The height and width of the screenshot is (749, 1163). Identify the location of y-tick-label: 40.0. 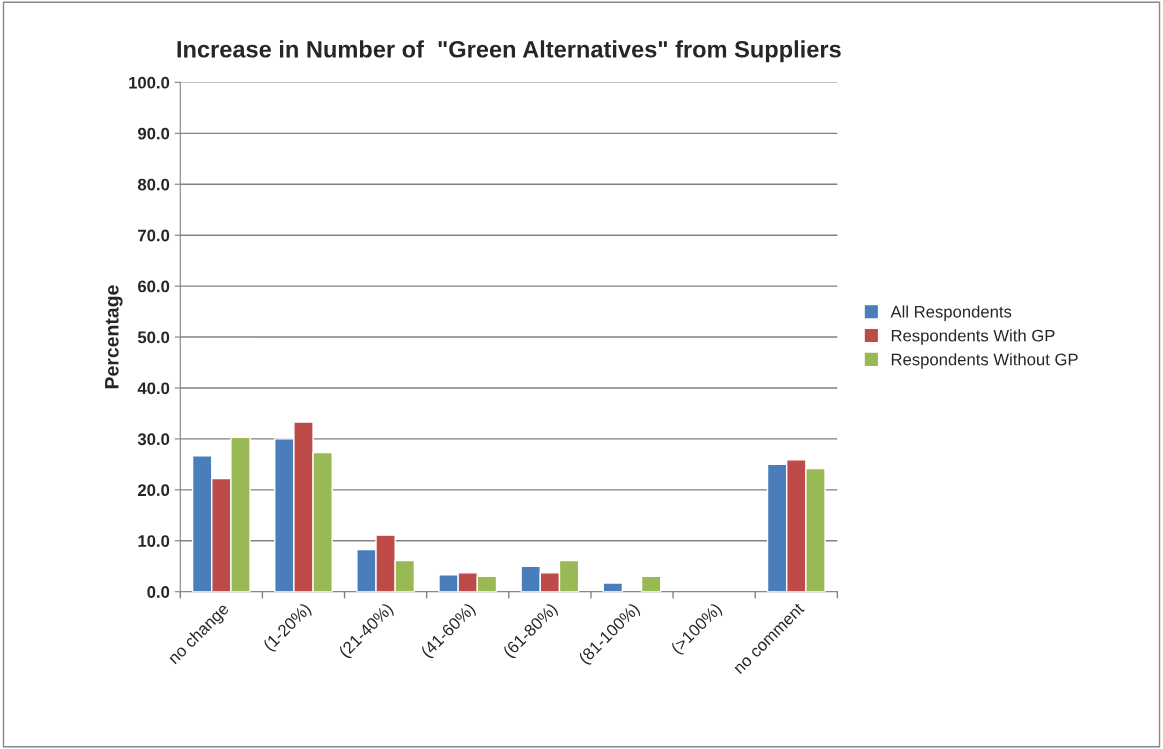
(153, 388).